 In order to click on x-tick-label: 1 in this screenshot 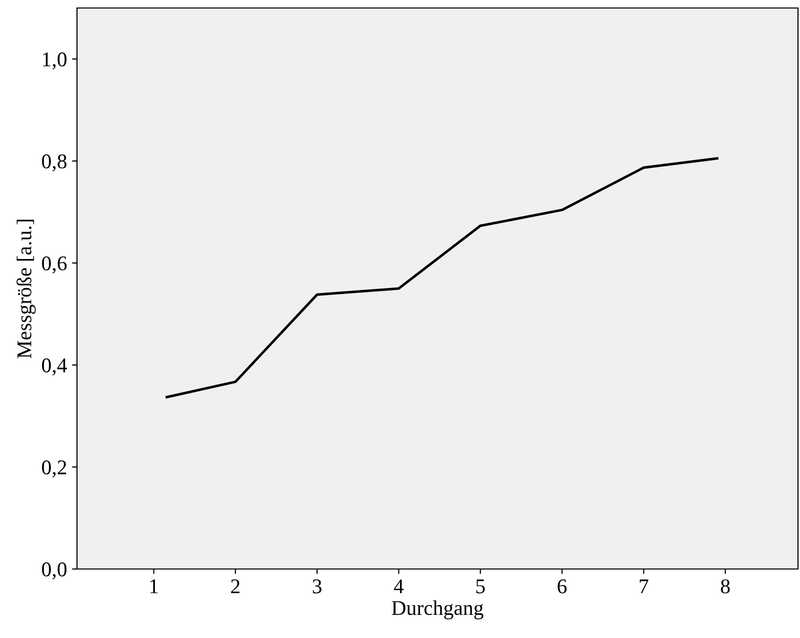, I will do `click(154, 586)`.